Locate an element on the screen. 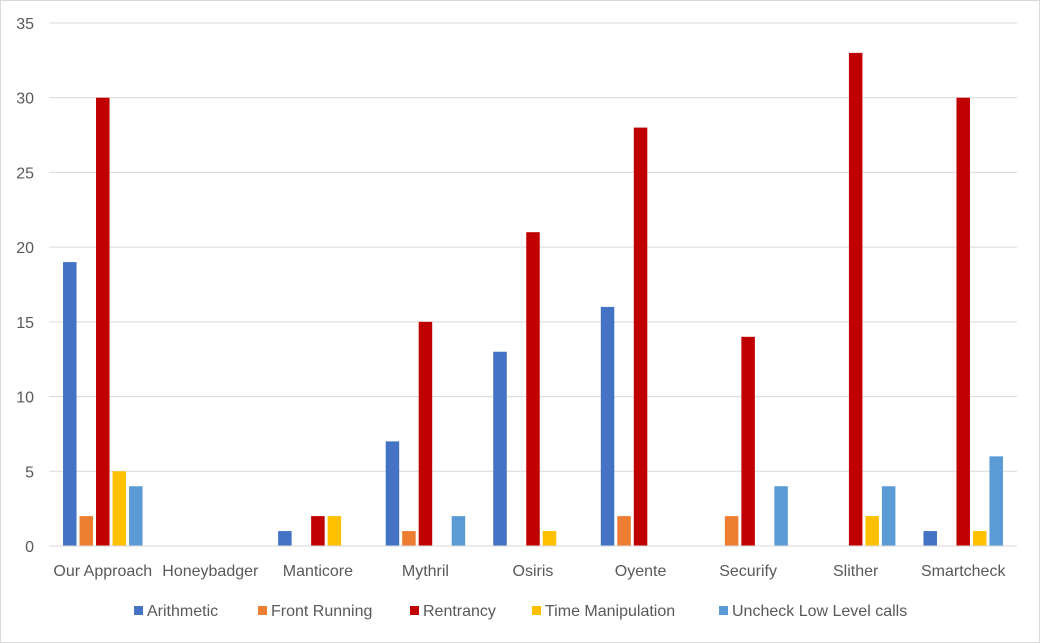 This screenshot has width=1040, height=643. y-tick-label: 35 is located at coordinates (25, 24).